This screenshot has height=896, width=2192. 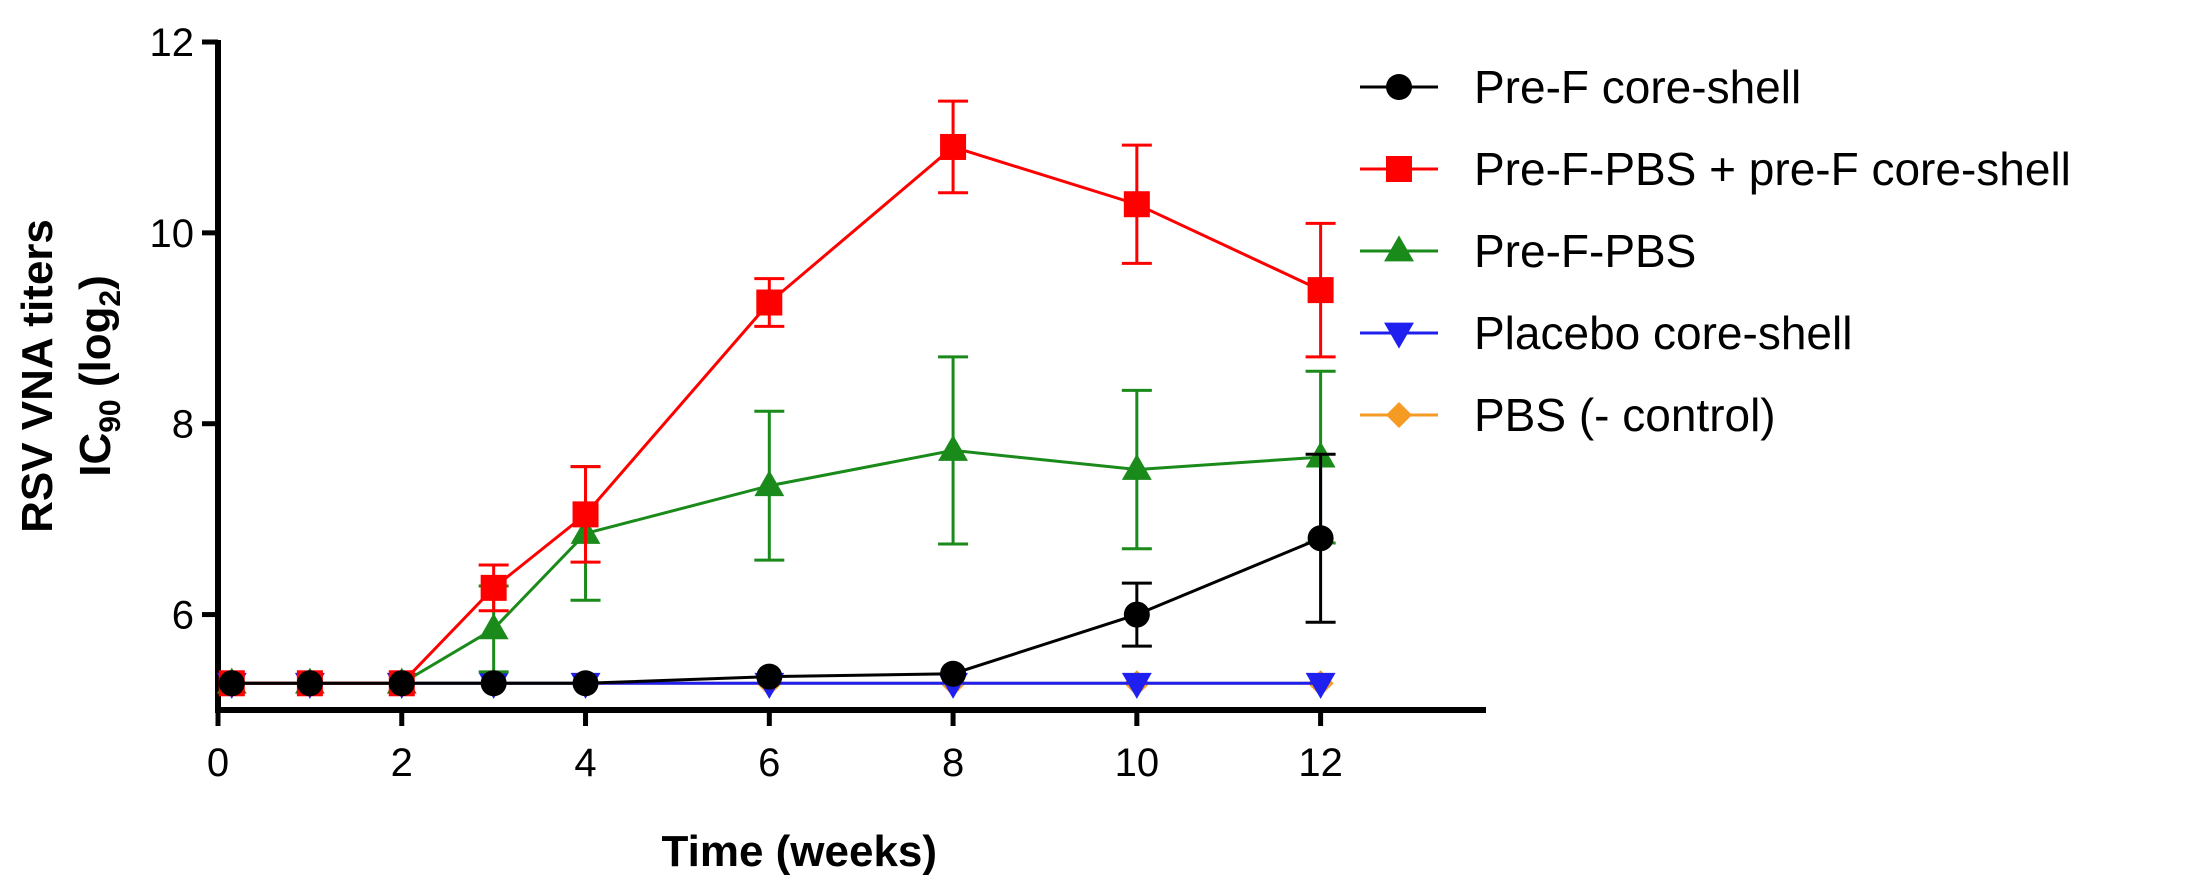 What do you see at coordinates (183, 616) in the screenshot?
I see `y-tick-label: 6` at bounding box center [183, 616].